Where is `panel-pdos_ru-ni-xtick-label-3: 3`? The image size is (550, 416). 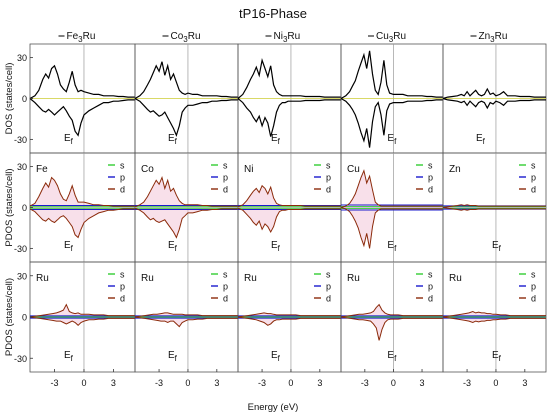 panel-pdos_ru-ni-xtick-label-3: 3 is located at coordinates (319, 383).